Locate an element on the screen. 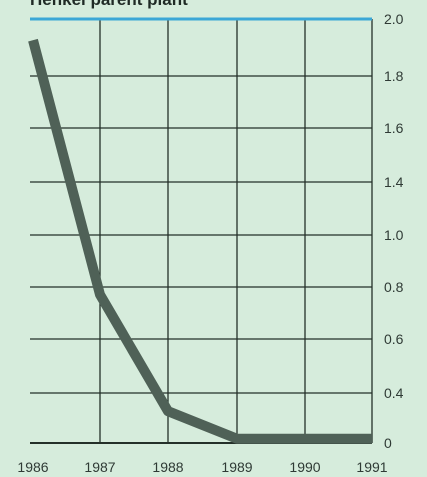  y-tick-label-1.6: 1.6 is located at coordinates (394, 128).